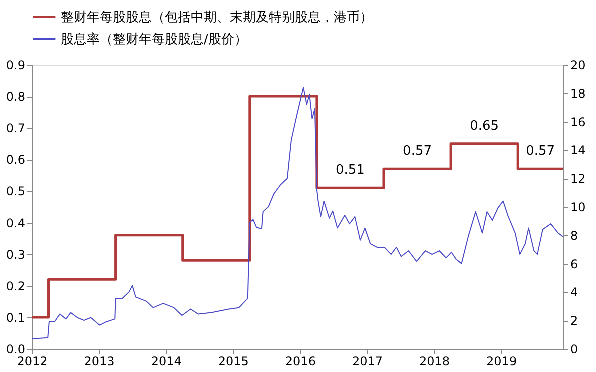  I want to click on y2-tick-label: 18, so click(578, 93).